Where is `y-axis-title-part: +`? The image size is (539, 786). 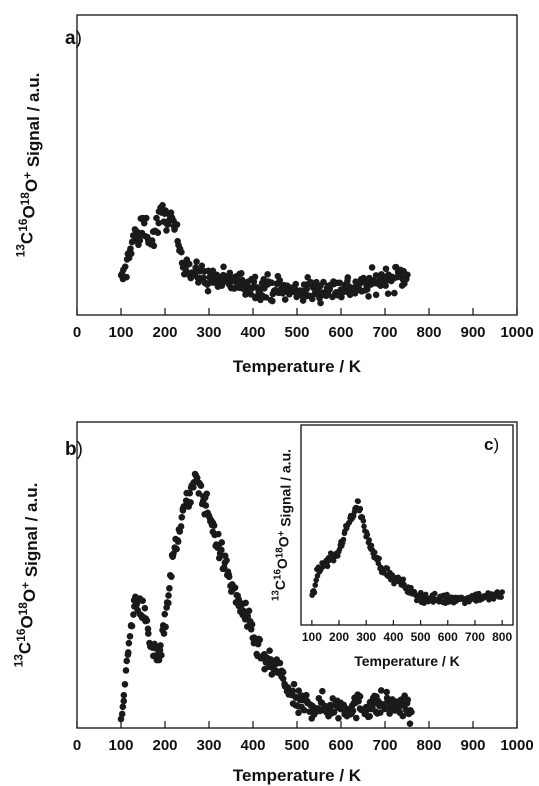 y-axis-title-part: + is located at coordinates (26, 585).